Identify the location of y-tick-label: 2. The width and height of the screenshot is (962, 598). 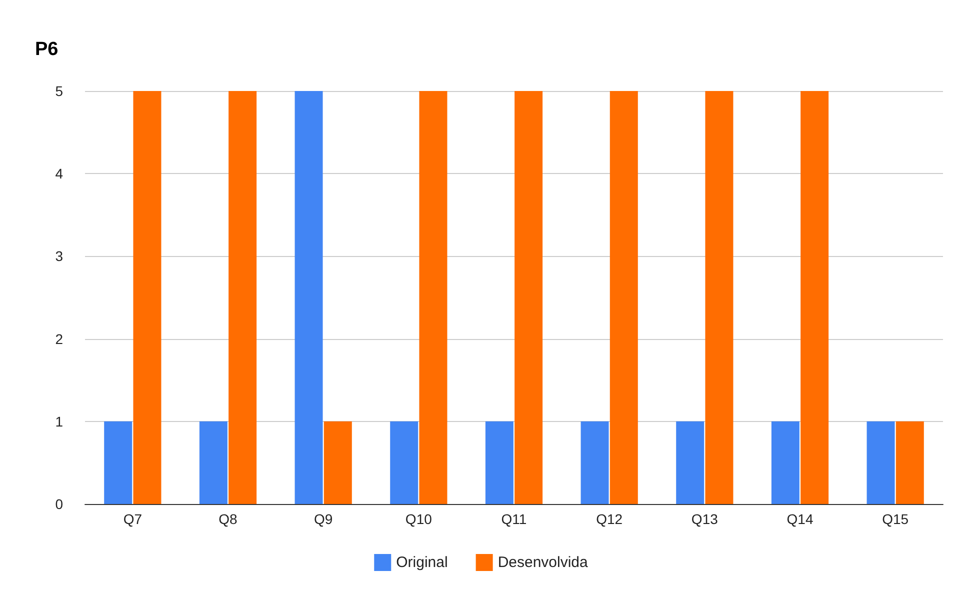
(59, 338).